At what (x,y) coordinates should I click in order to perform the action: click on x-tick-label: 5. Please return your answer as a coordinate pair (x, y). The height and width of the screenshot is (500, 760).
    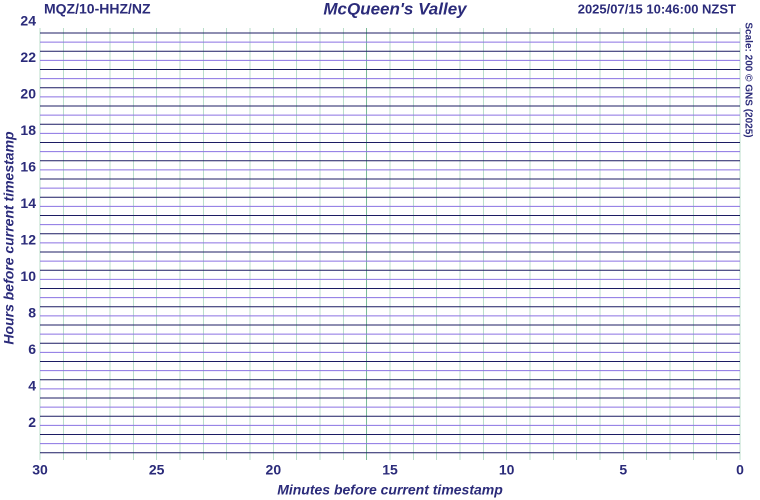
    Looking at the image, I should click on (623, 470).